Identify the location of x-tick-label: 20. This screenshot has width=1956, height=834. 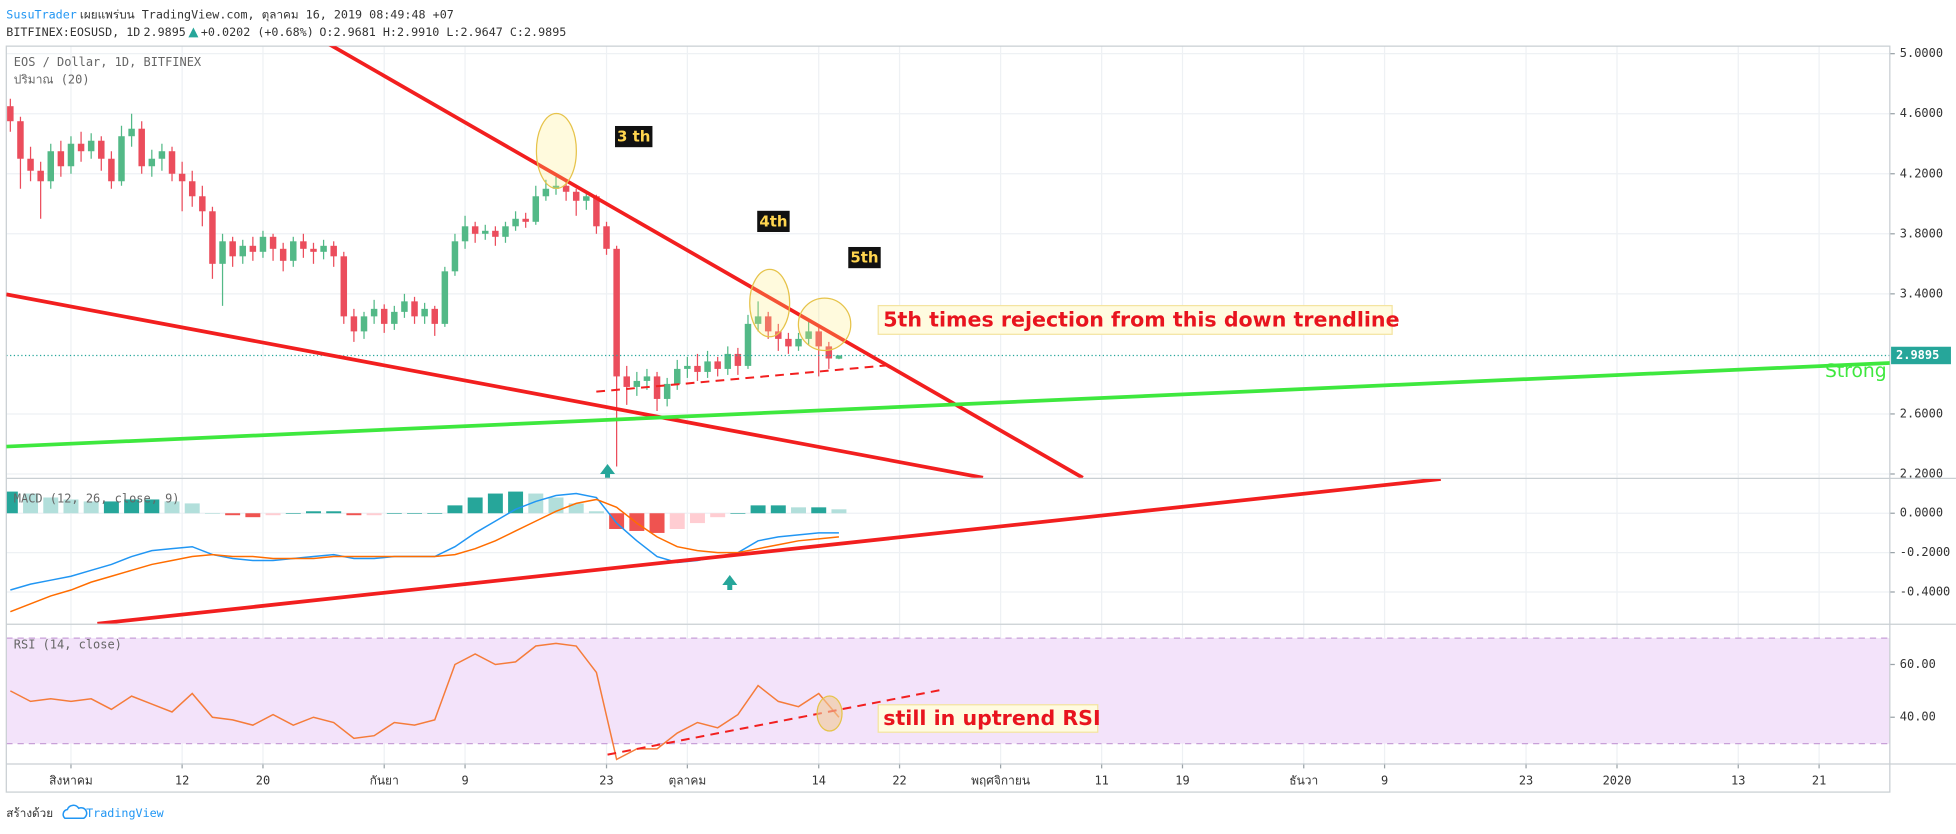
(263, 780).